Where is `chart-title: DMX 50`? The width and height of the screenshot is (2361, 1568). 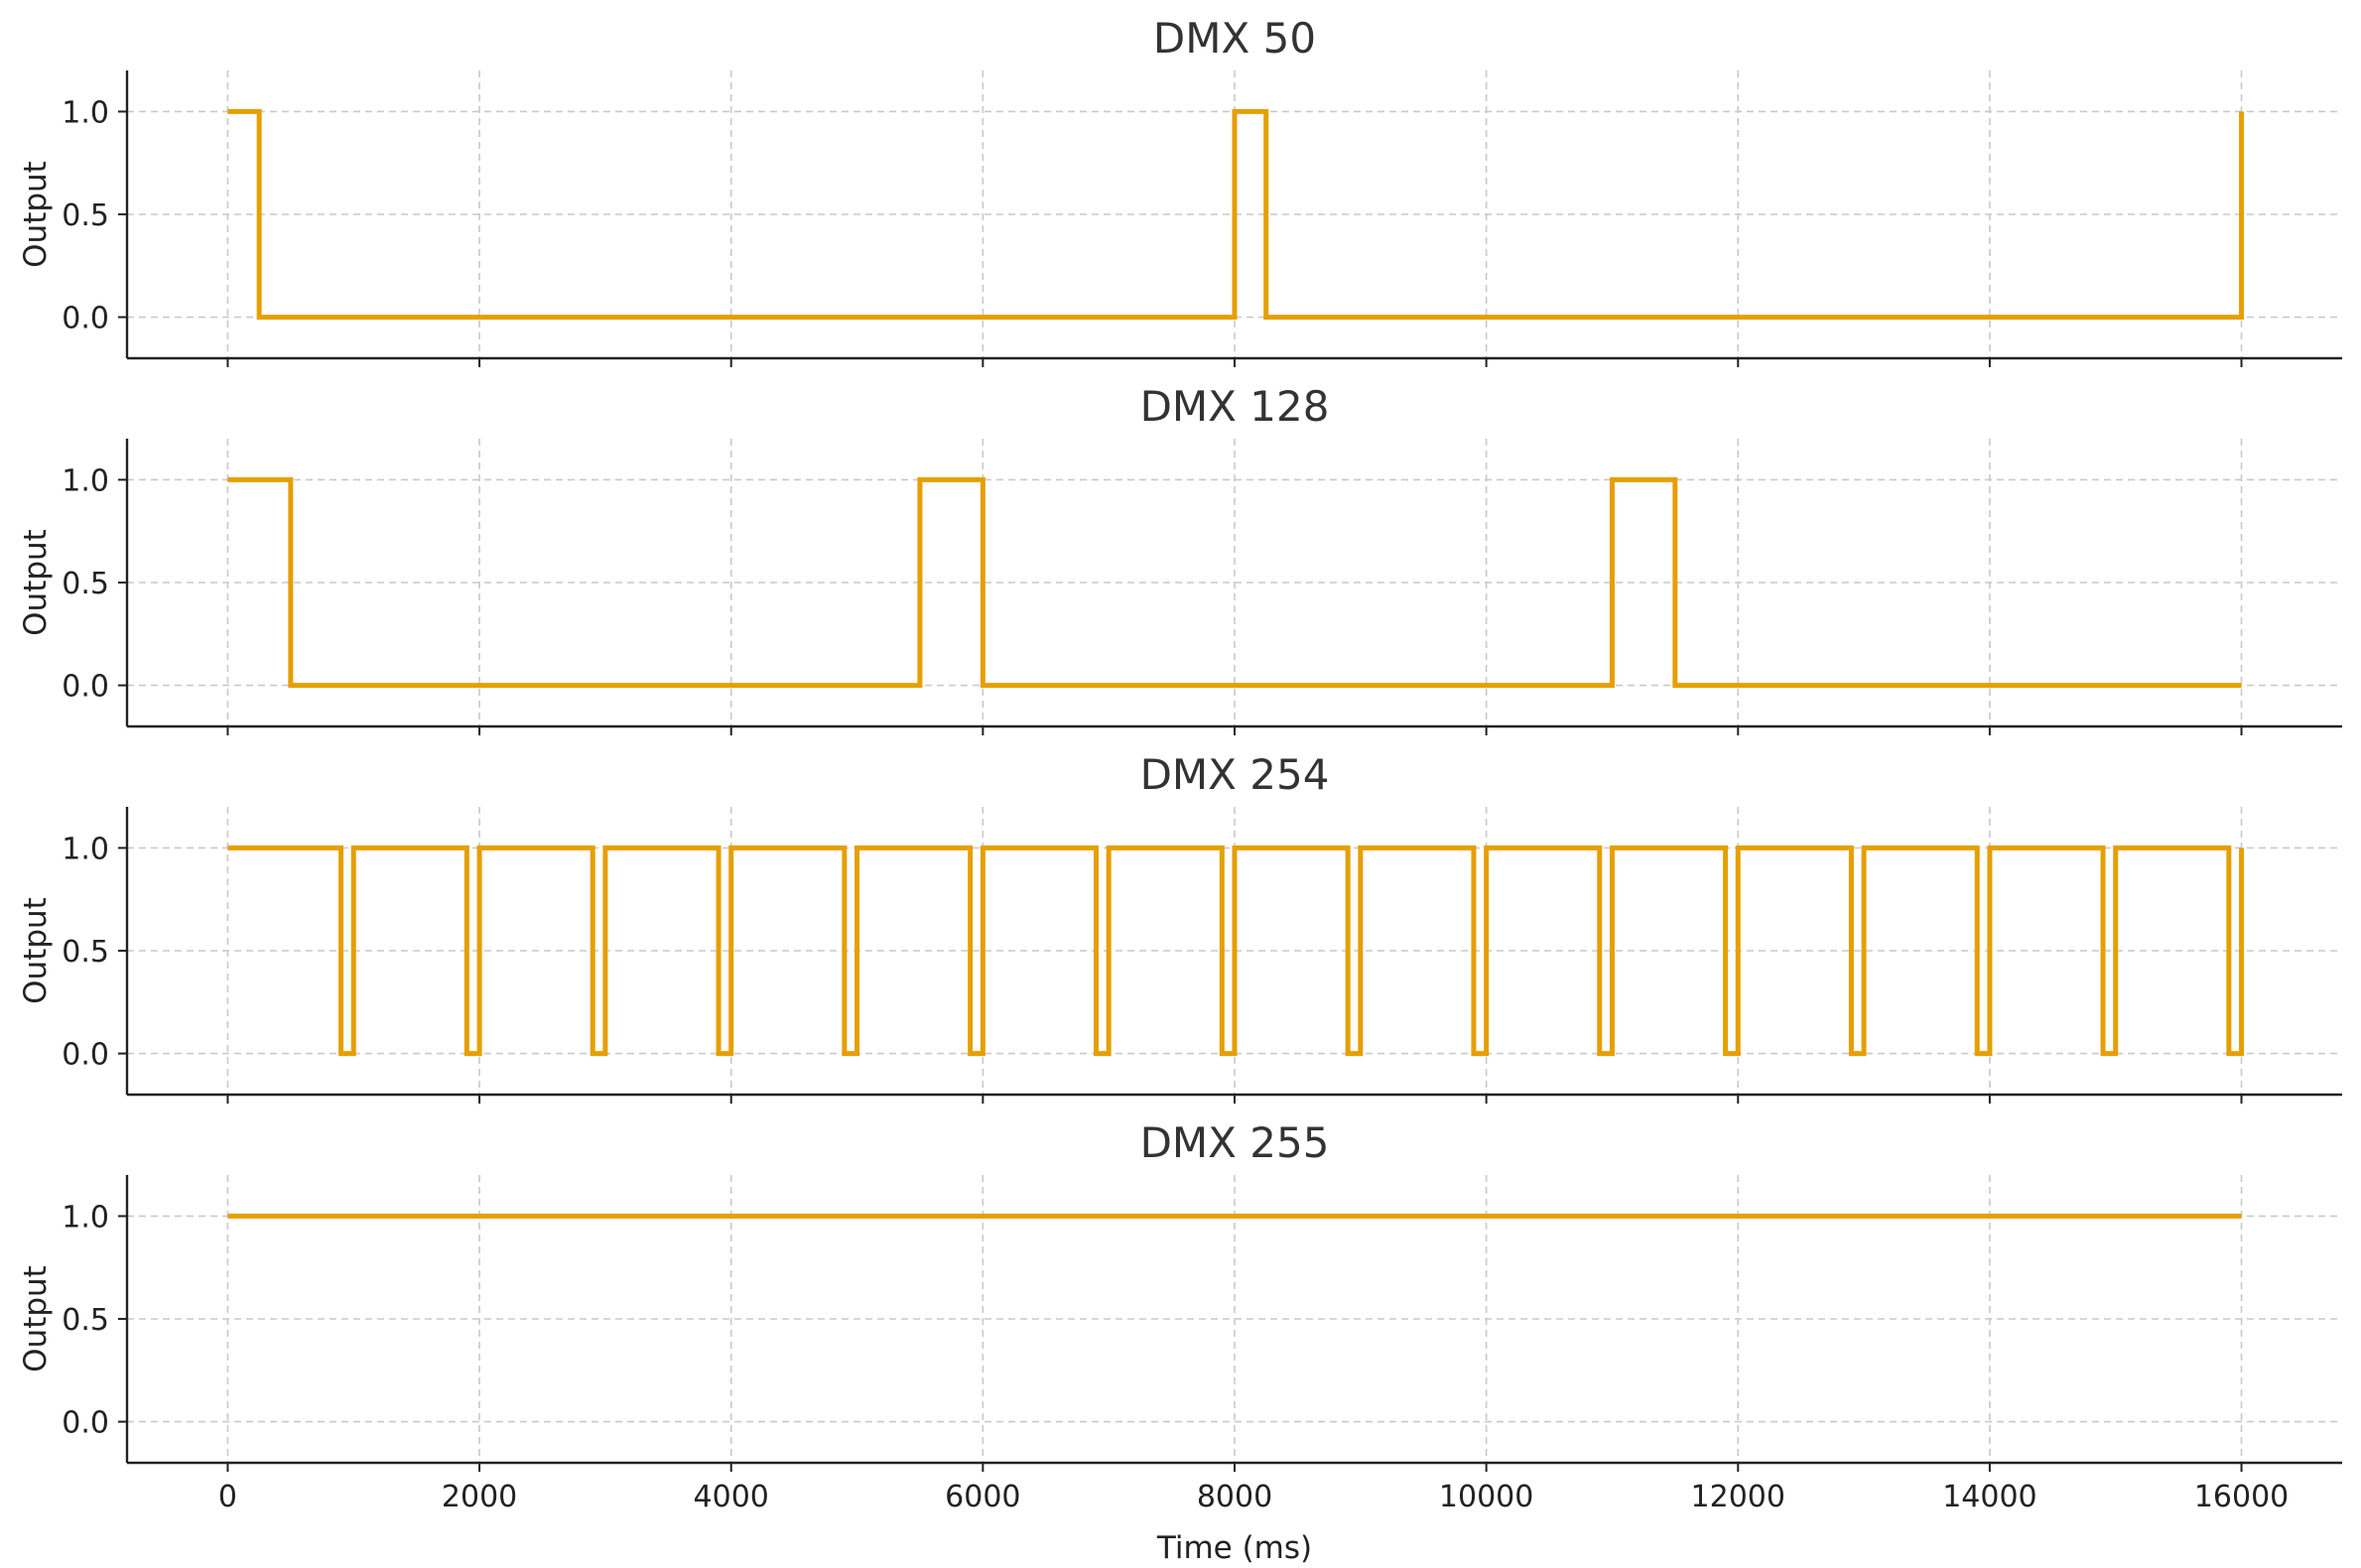
chart-title: DMX 50 is located at coordinates (1234, 38).